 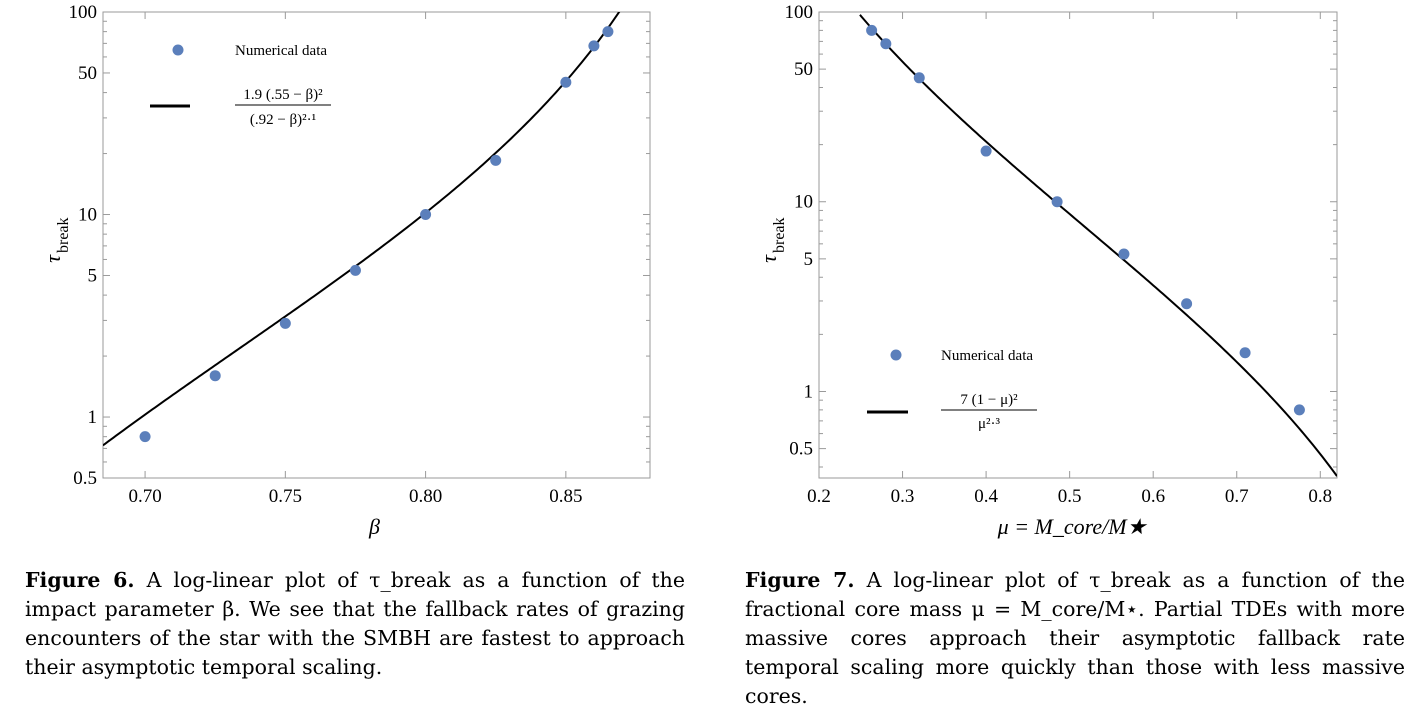 I want to click on x-axis-title: μ = M_core/M★, so click(x=1072, y=526).